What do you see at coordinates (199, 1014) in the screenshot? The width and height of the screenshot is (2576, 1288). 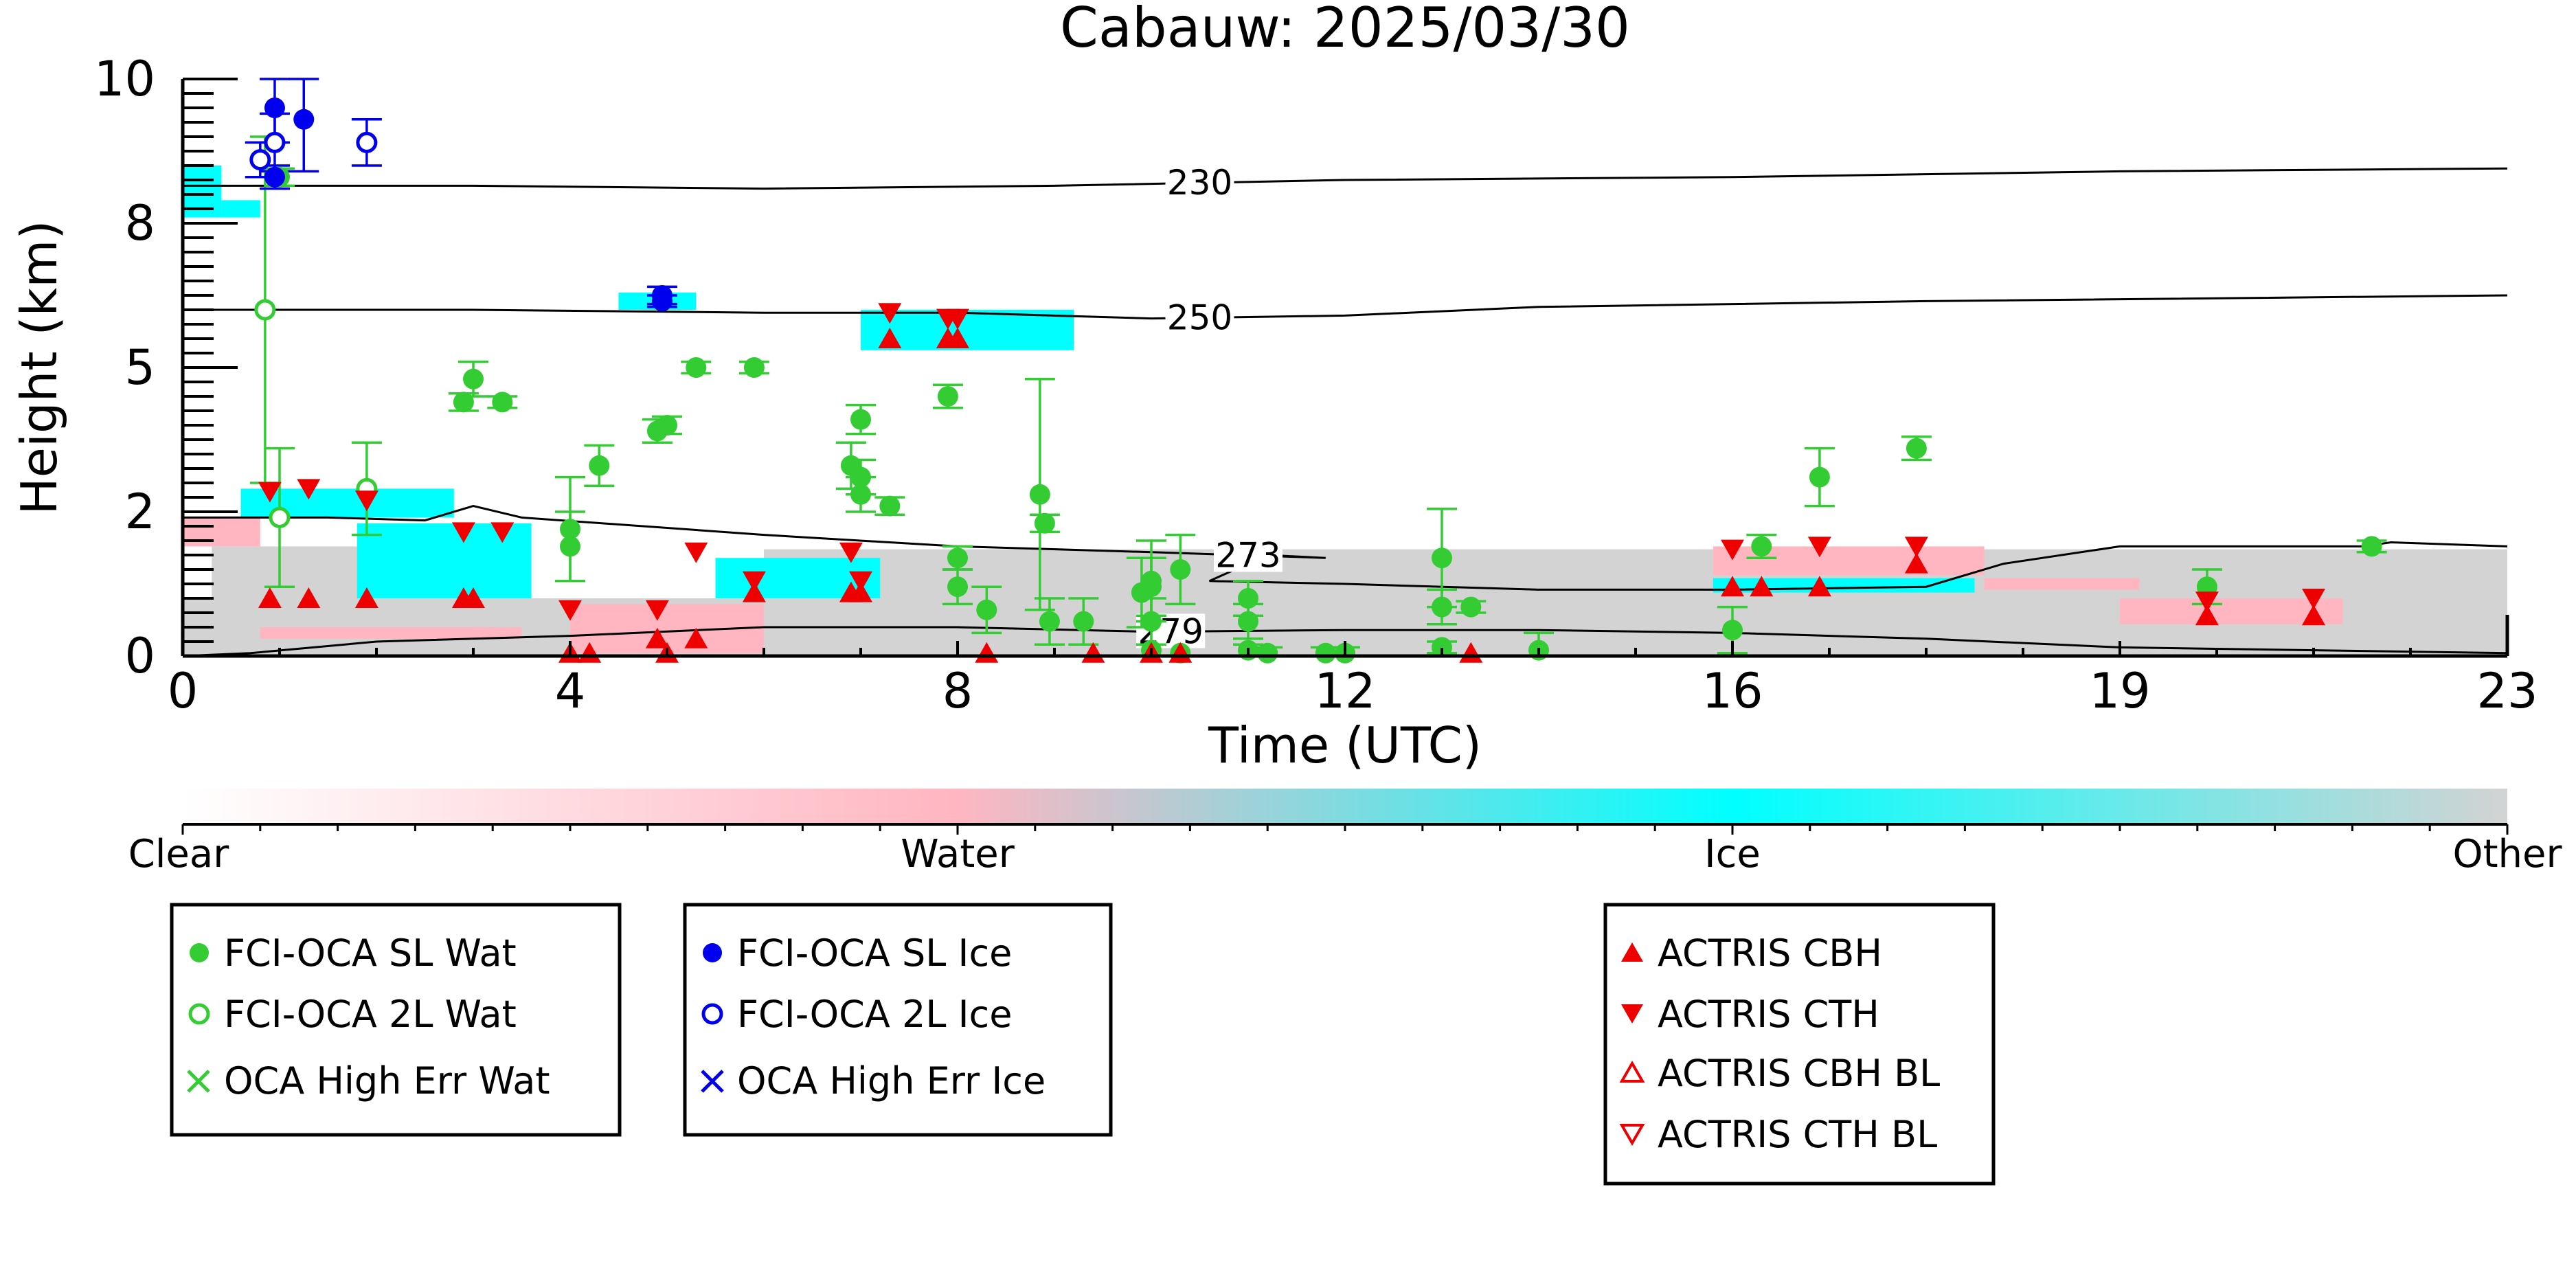 I see `legend-2l-wat-marker` at bounding box center [199, 1014].